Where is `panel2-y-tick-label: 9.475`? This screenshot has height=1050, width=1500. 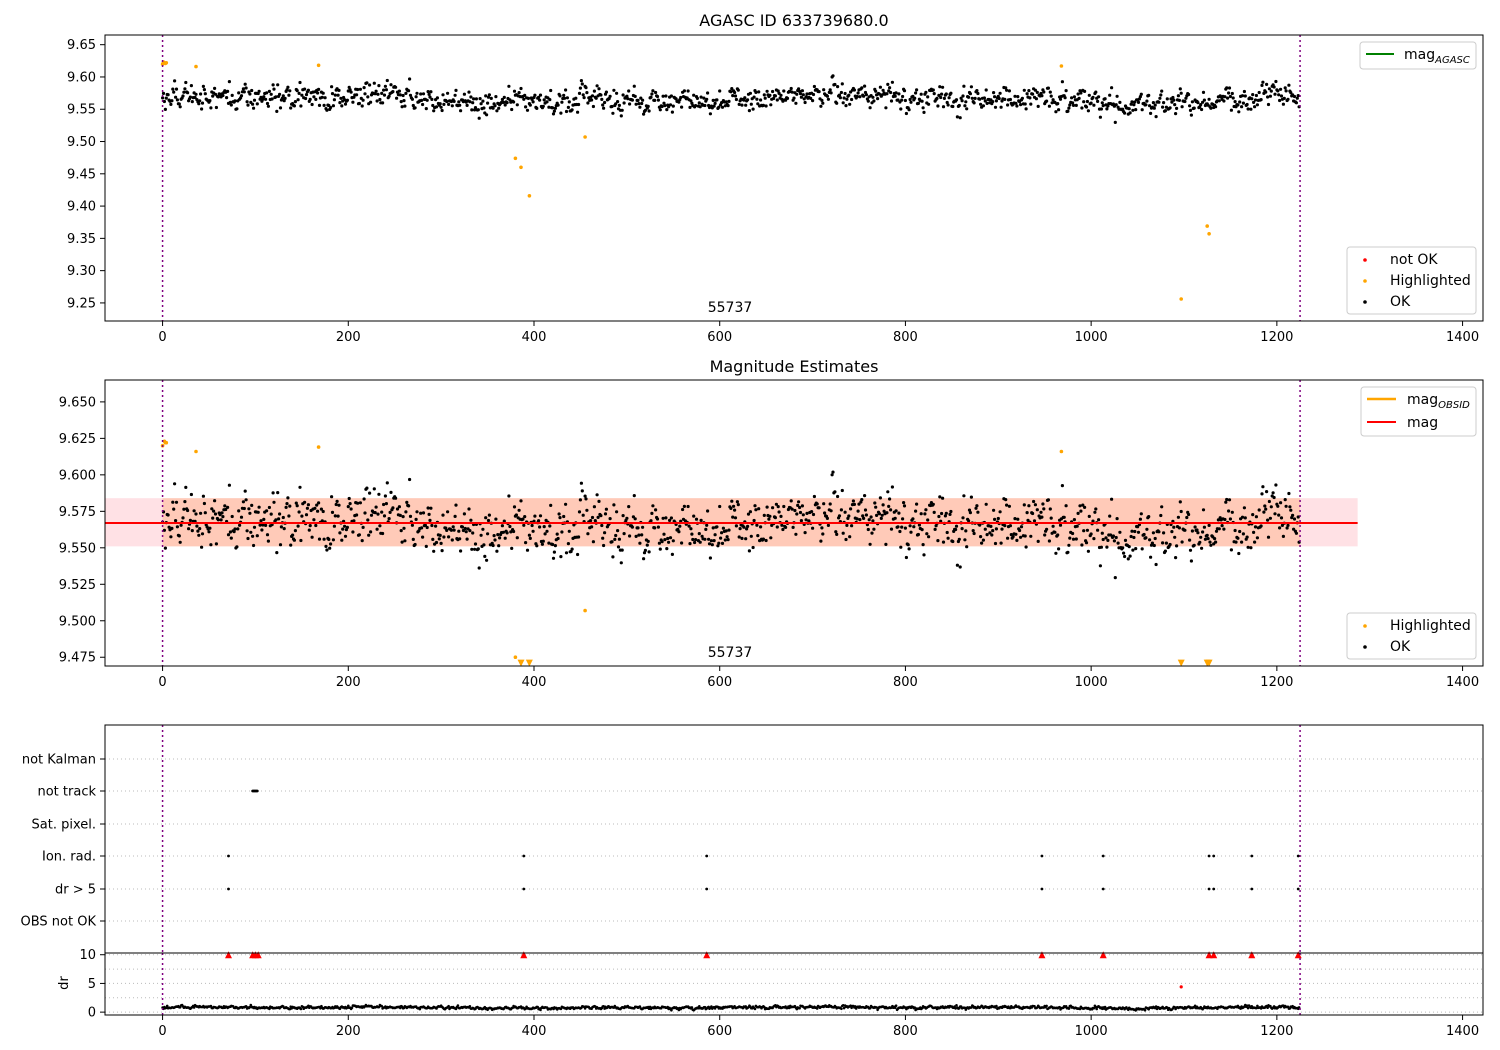
panel2-y-tick-label: 9.475 is located at coordinates (77, 658).